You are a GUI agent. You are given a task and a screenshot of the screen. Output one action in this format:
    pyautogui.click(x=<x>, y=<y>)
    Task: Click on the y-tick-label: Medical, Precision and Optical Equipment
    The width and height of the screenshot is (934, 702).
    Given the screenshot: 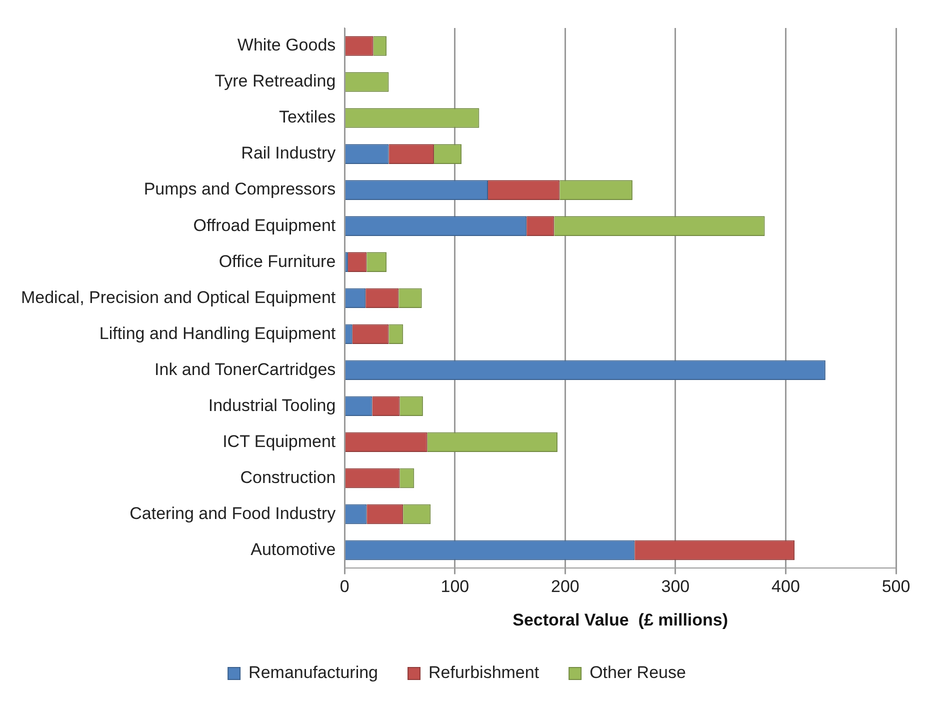 What is the action you would take?
    pyautogui.click(x=178, y=297)
    